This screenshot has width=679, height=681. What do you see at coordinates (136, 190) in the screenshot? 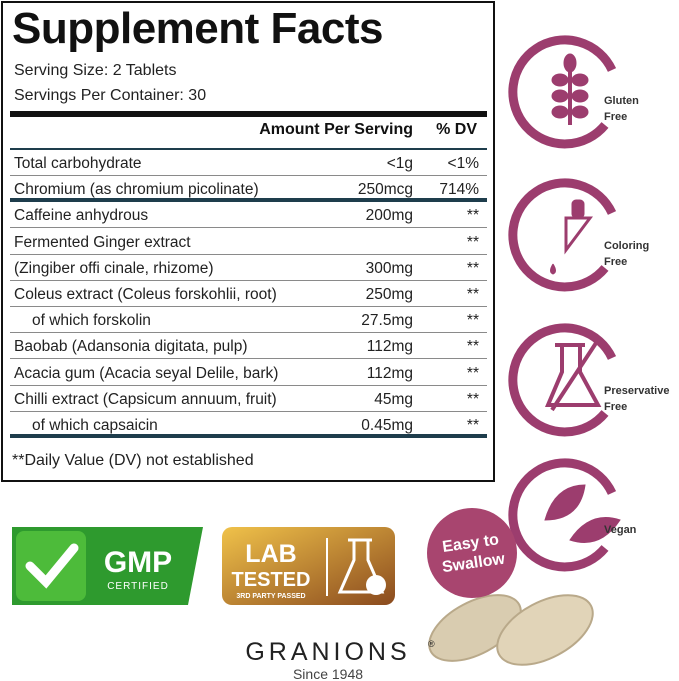
I see `ingredient: Chromium (as chromium picolinate)` at bounding box center [136, 190].